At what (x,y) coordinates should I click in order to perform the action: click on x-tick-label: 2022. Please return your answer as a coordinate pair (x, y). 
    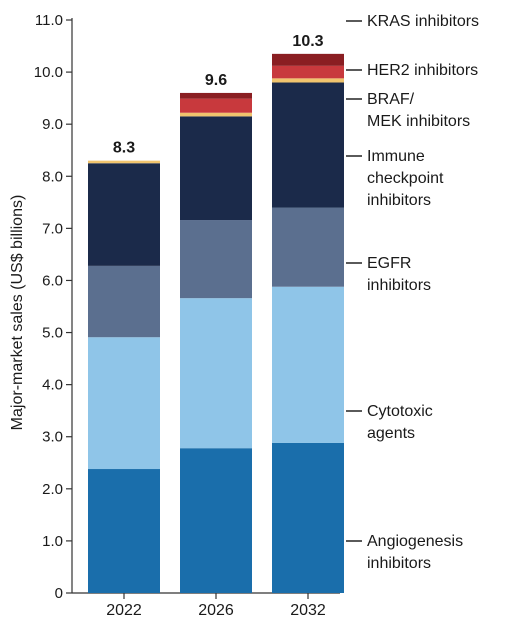
    Looking at the image, I should click on (124, 610).